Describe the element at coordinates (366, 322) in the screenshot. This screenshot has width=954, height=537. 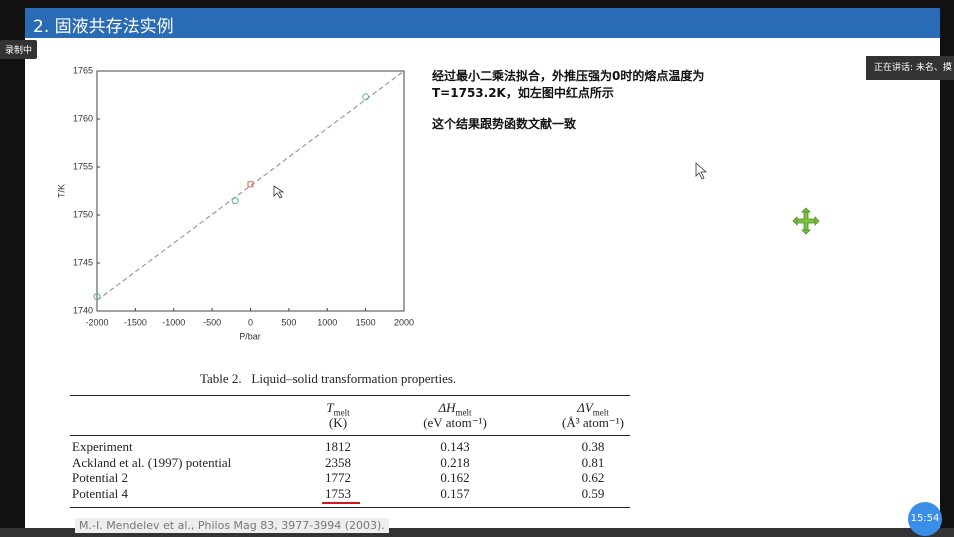
I see `x-tick-label: 1500` at that location.